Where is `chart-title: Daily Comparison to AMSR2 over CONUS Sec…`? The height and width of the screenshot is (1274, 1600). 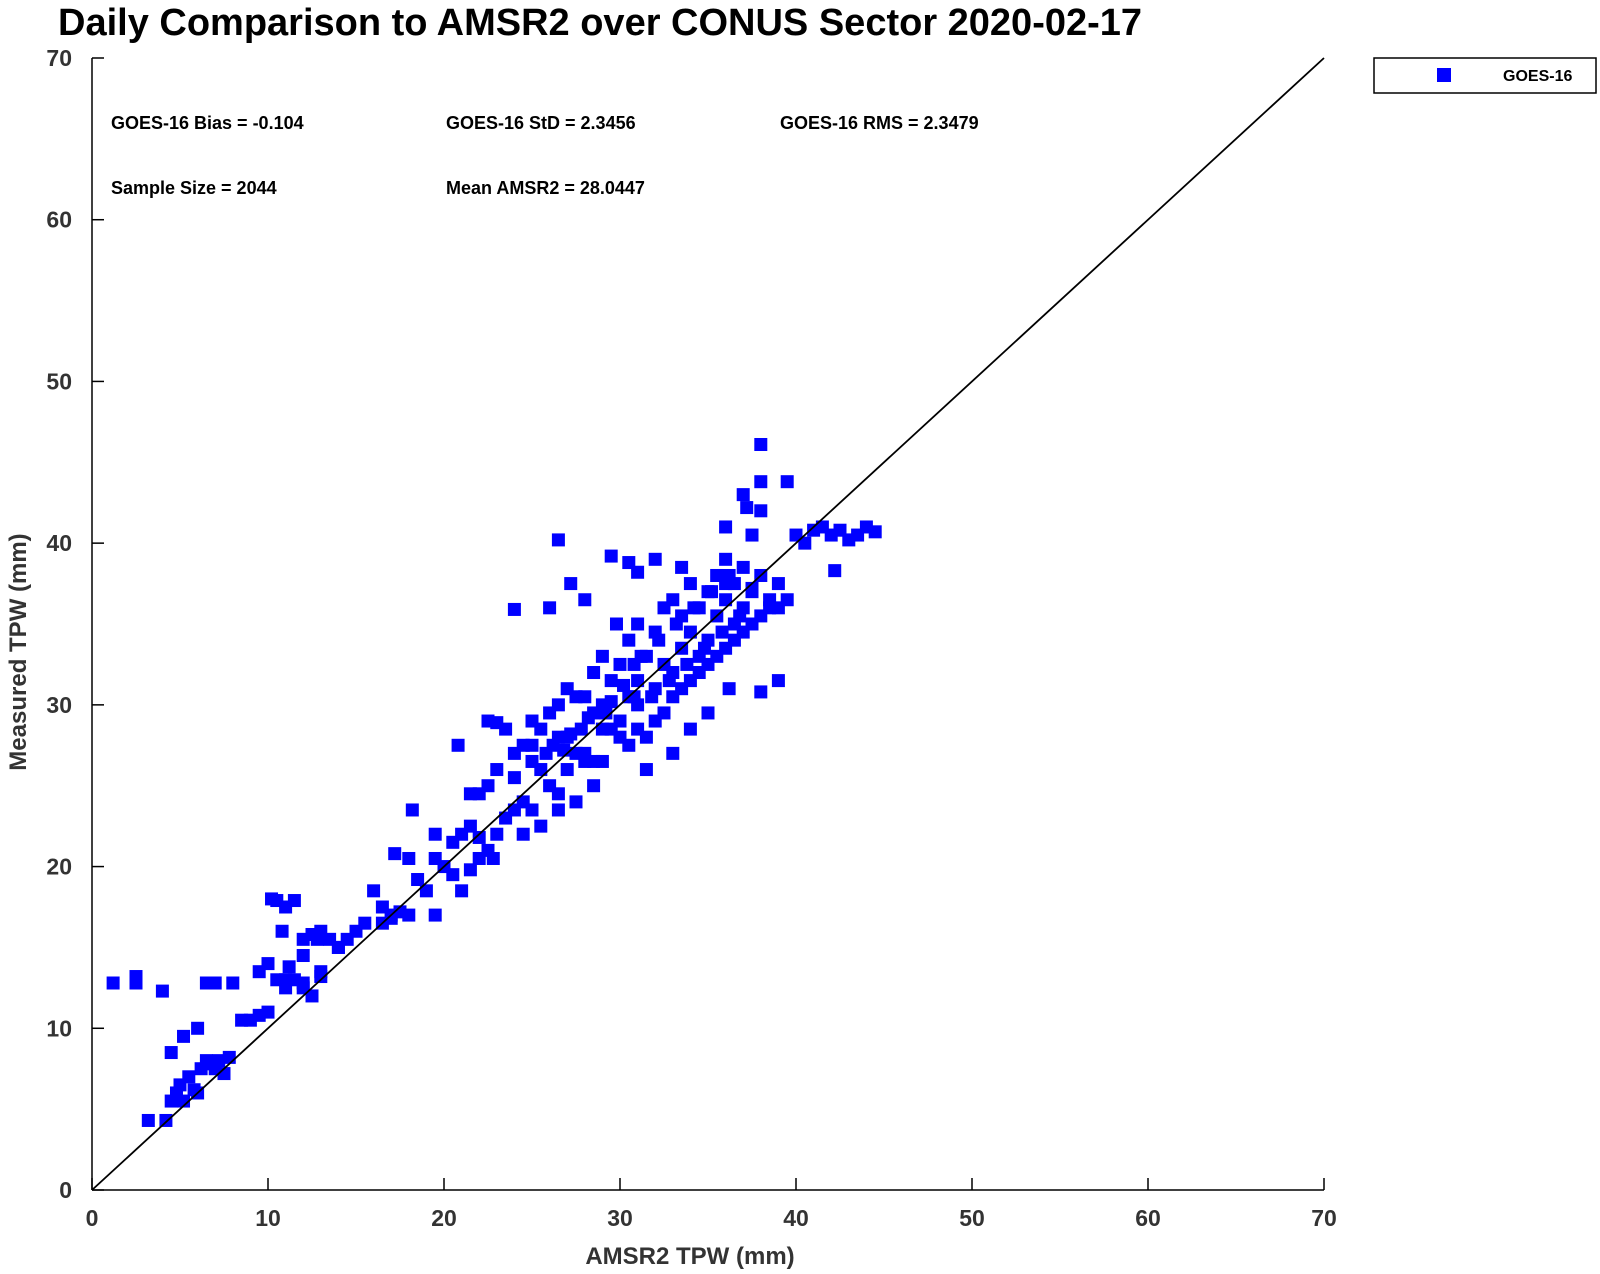 chart-title: Daily Comparison to AMSR2 over CONUS Sec… is located at coordinates (600, 23).